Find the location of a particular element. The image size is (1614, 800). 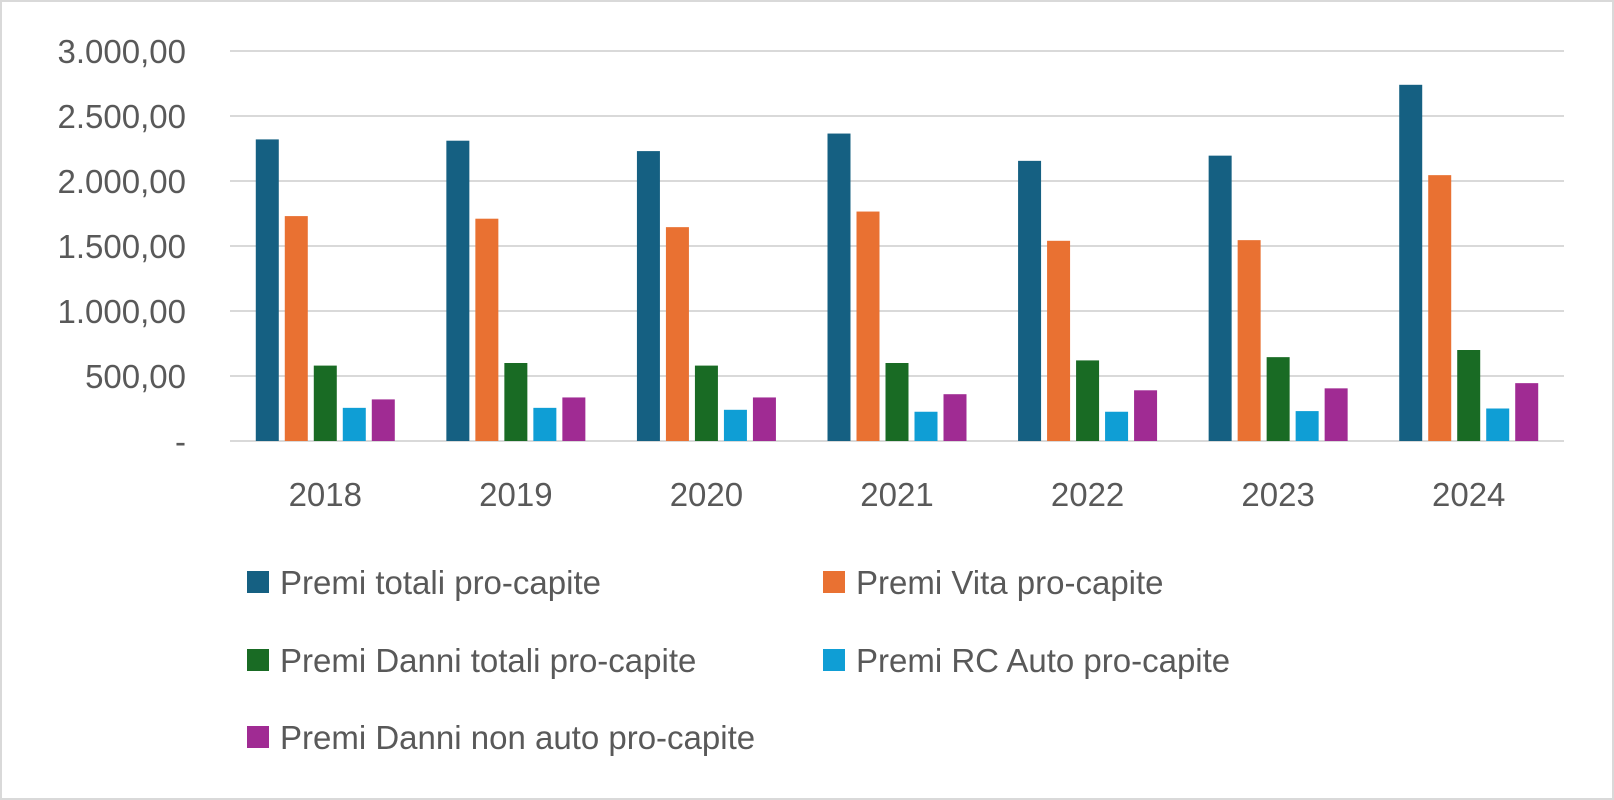

x-tick-label: 2020 is located at coordinates (706, 494).